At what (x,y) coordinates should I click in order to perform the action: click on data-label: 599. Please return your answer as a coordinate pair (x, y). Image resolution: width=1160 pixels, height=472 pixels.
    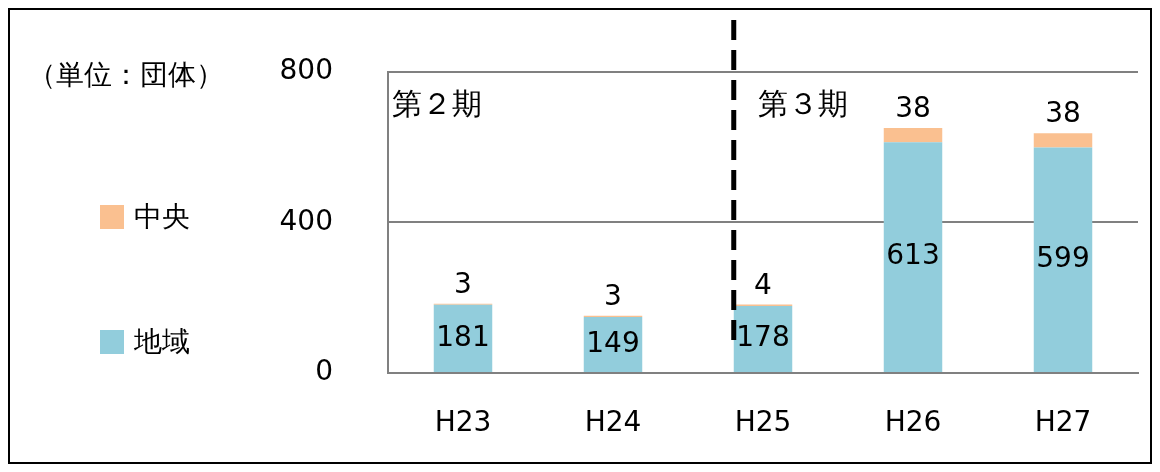
    Looking at the image, I should click on (1063, 258).